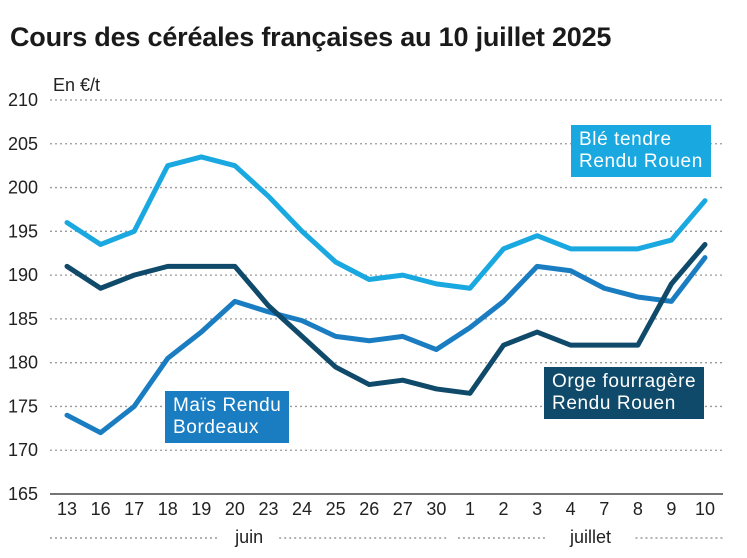 The width and height of the screenshot is (747, 558). I want to click on y-tick-label-200: 200, so click(23, 188).